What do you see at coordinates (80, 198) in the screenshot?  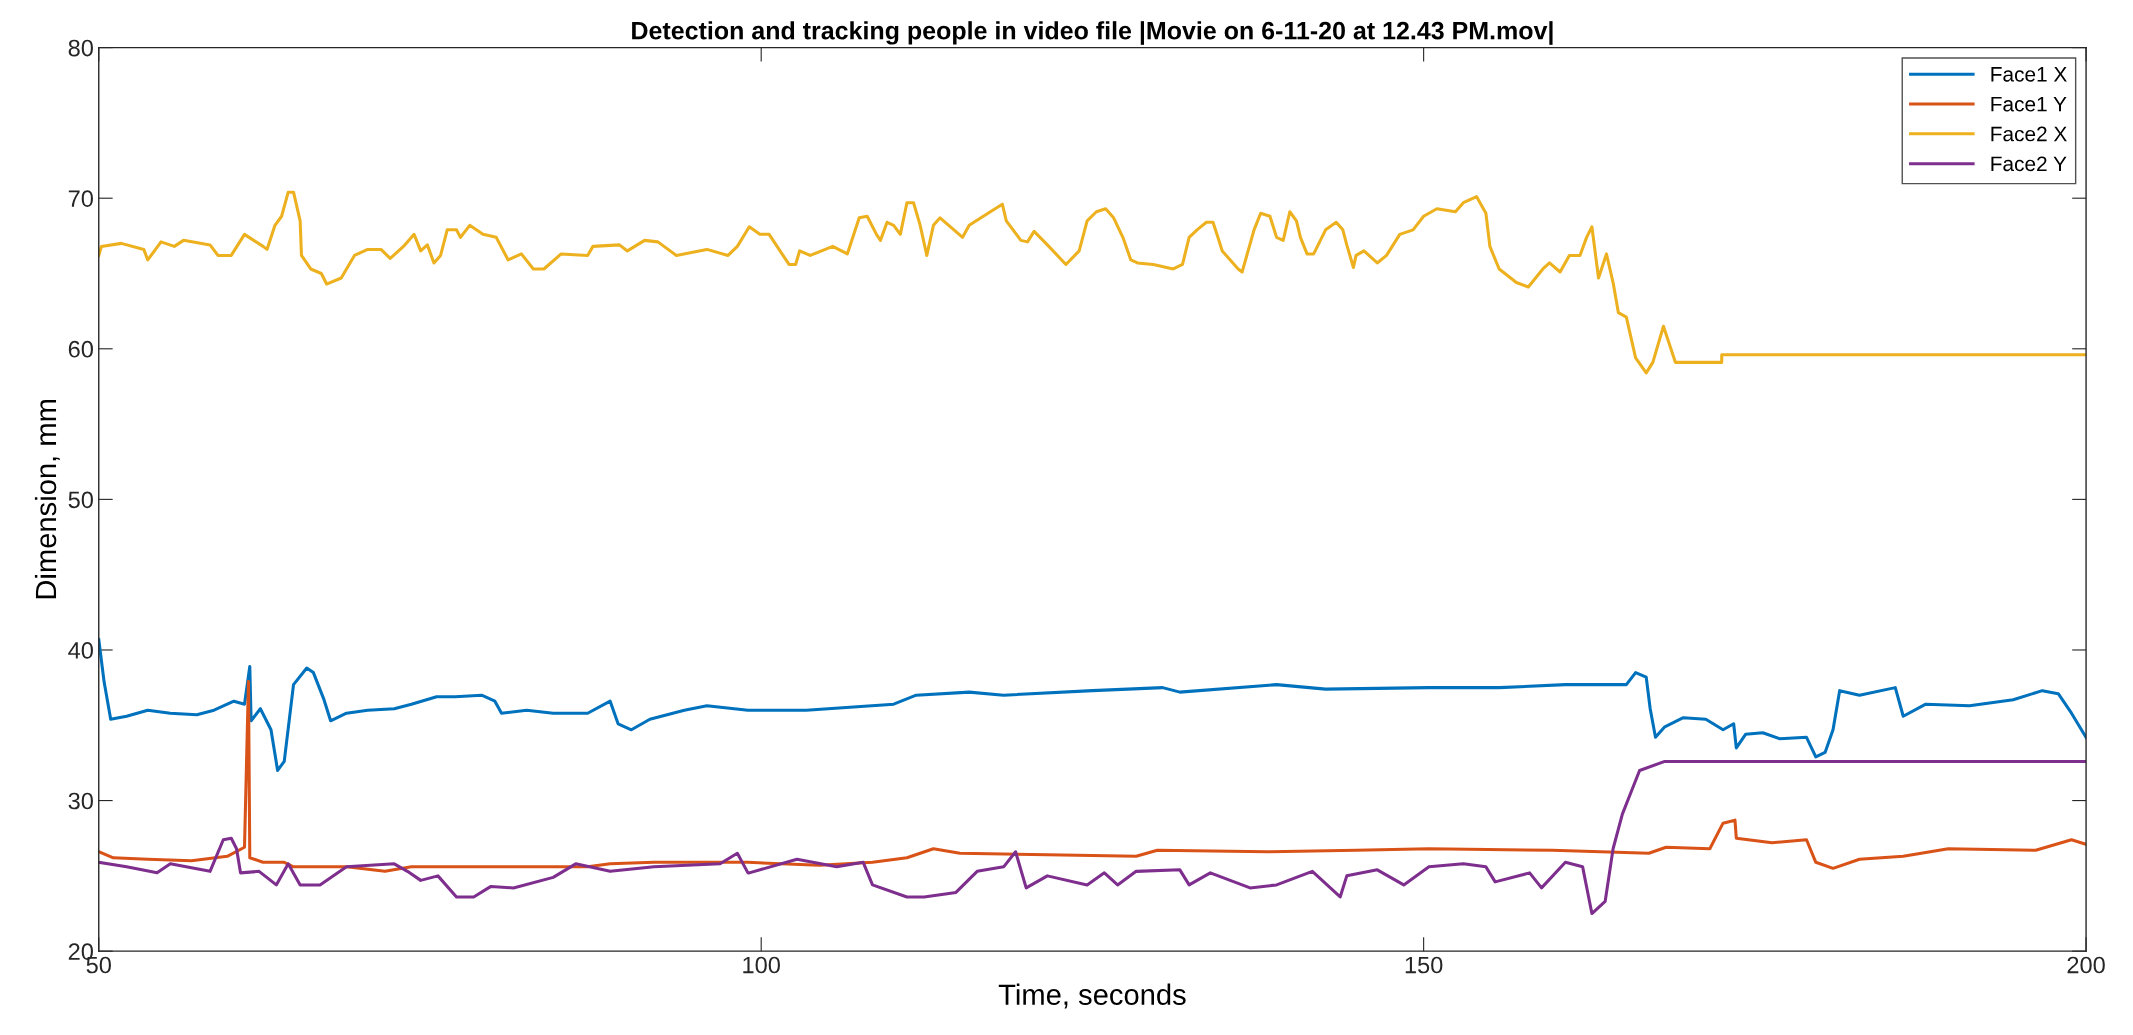 I see `y-tick-label: 70` at bounding box center [80, 198].